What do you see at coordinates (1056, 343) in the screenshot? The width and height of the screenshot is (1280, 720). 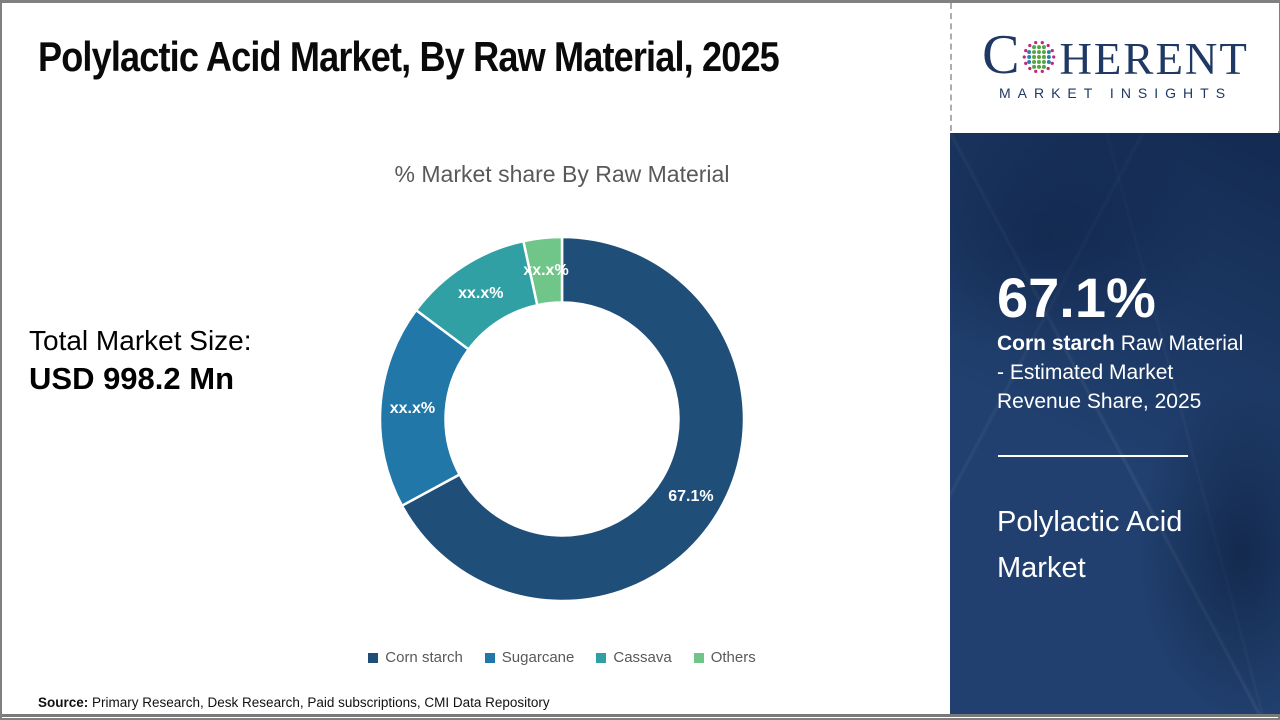 I see `stat-description-bold: Corn starch` at bounding box center [1056, 343].